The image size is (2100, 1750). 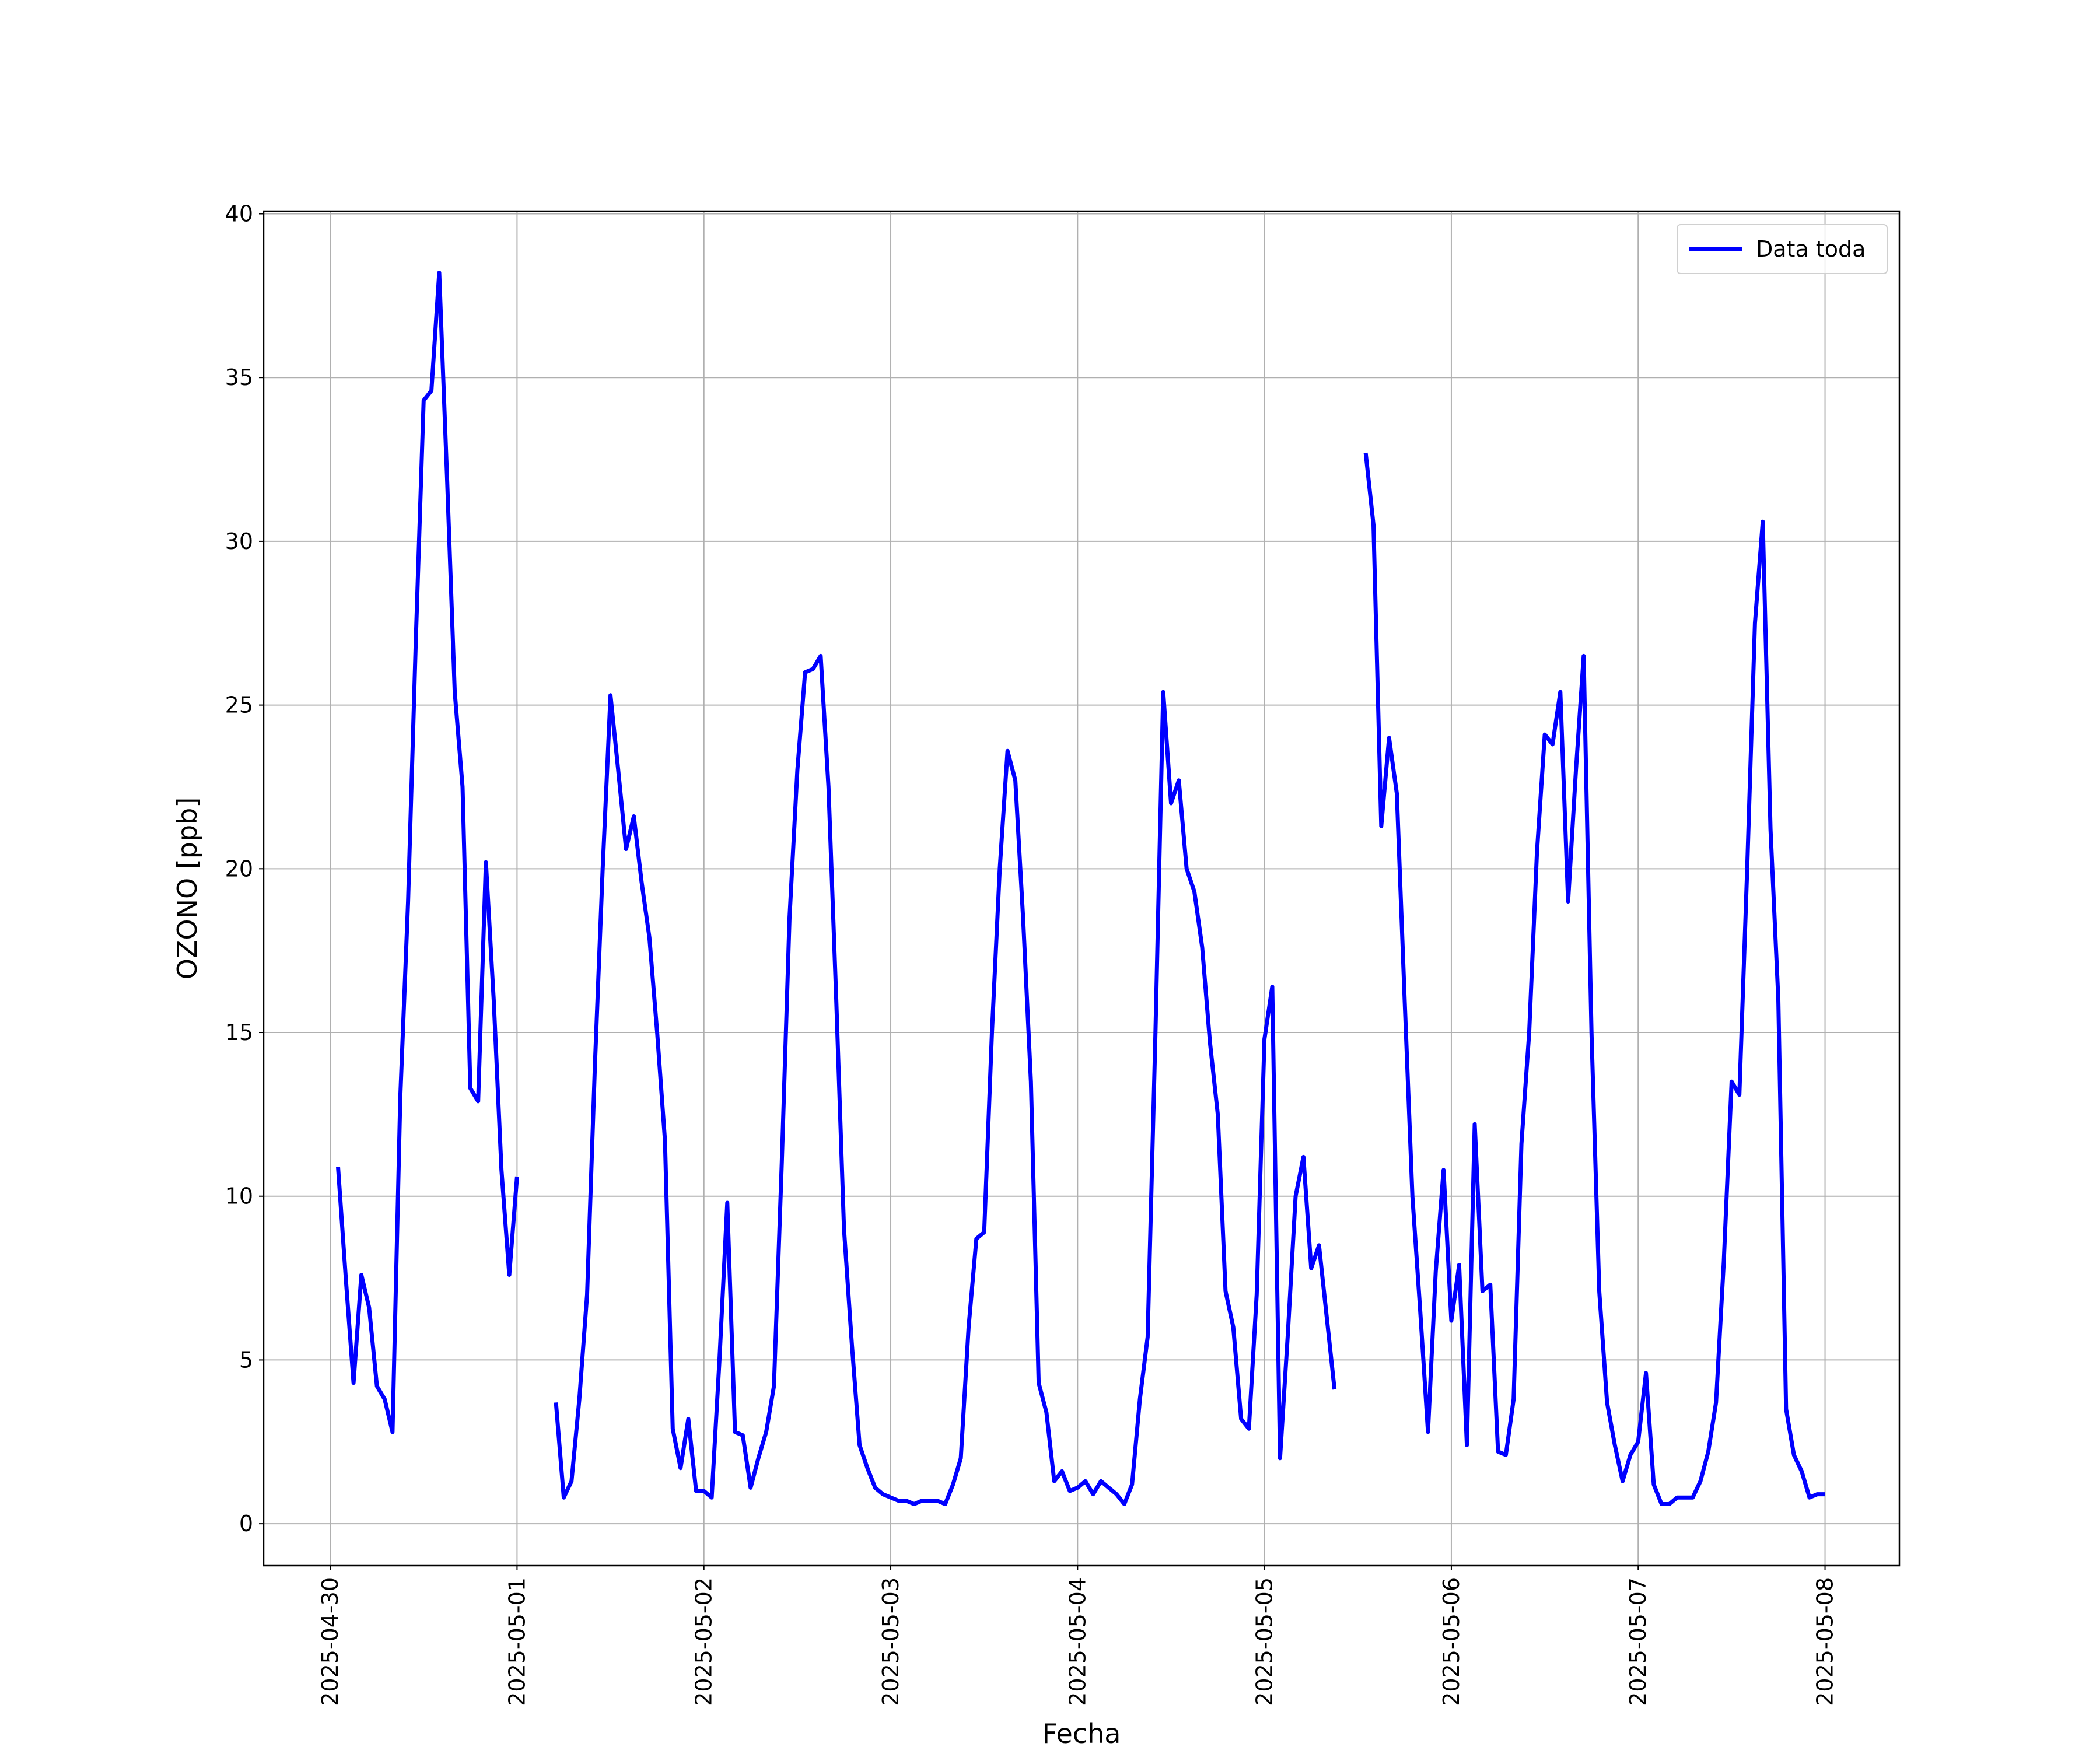 I want to click on y-tick-label: 20, so click(x=239, y=868).